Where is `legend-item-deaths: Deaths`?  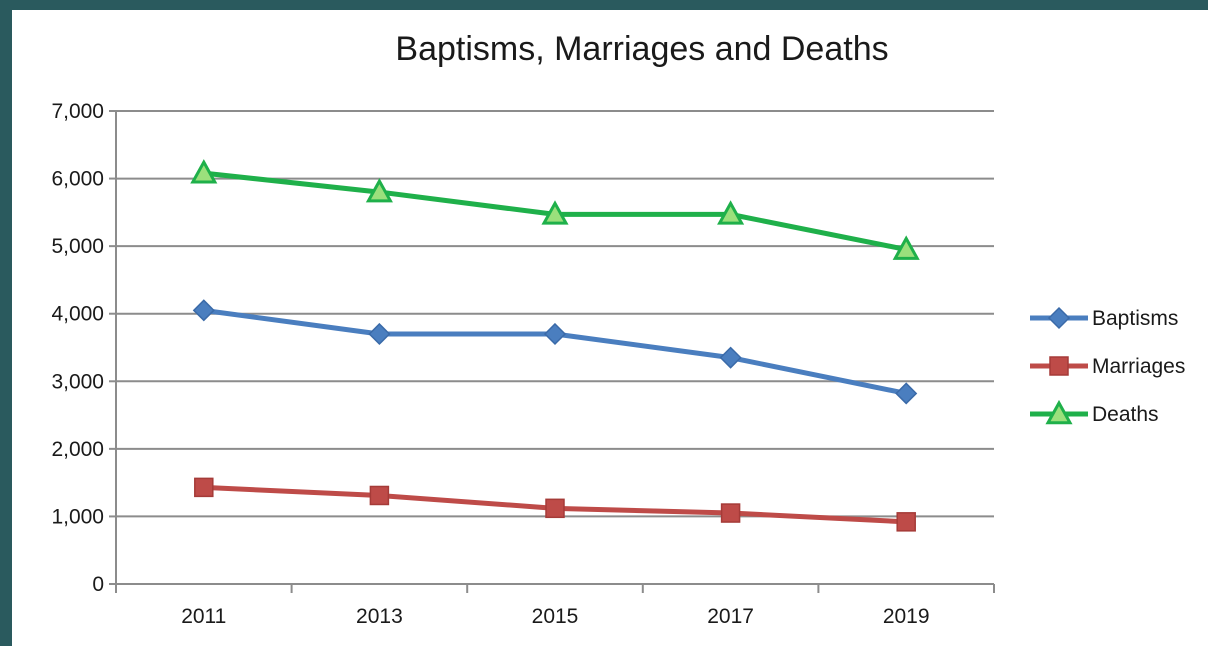 legend-item-deaths: Deaths is located at coordinates (1094, 412).